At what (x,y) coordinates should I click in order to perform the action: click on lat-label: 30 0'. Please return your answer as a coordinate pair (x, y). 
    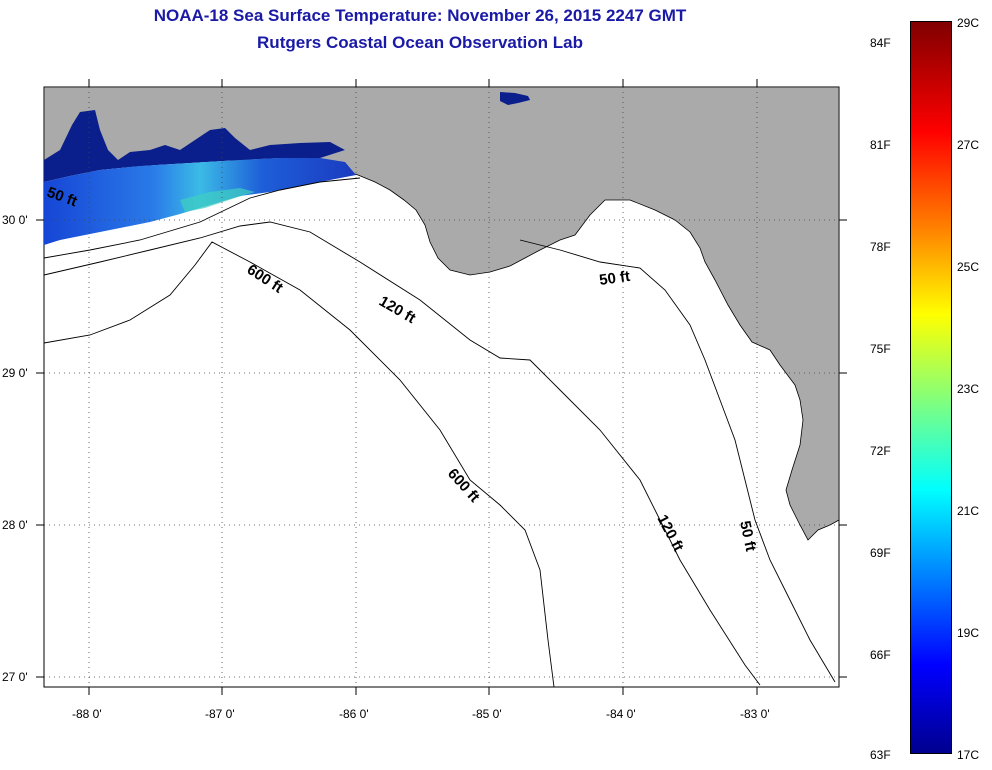
    Looking at the image, I should click on (15, 220).